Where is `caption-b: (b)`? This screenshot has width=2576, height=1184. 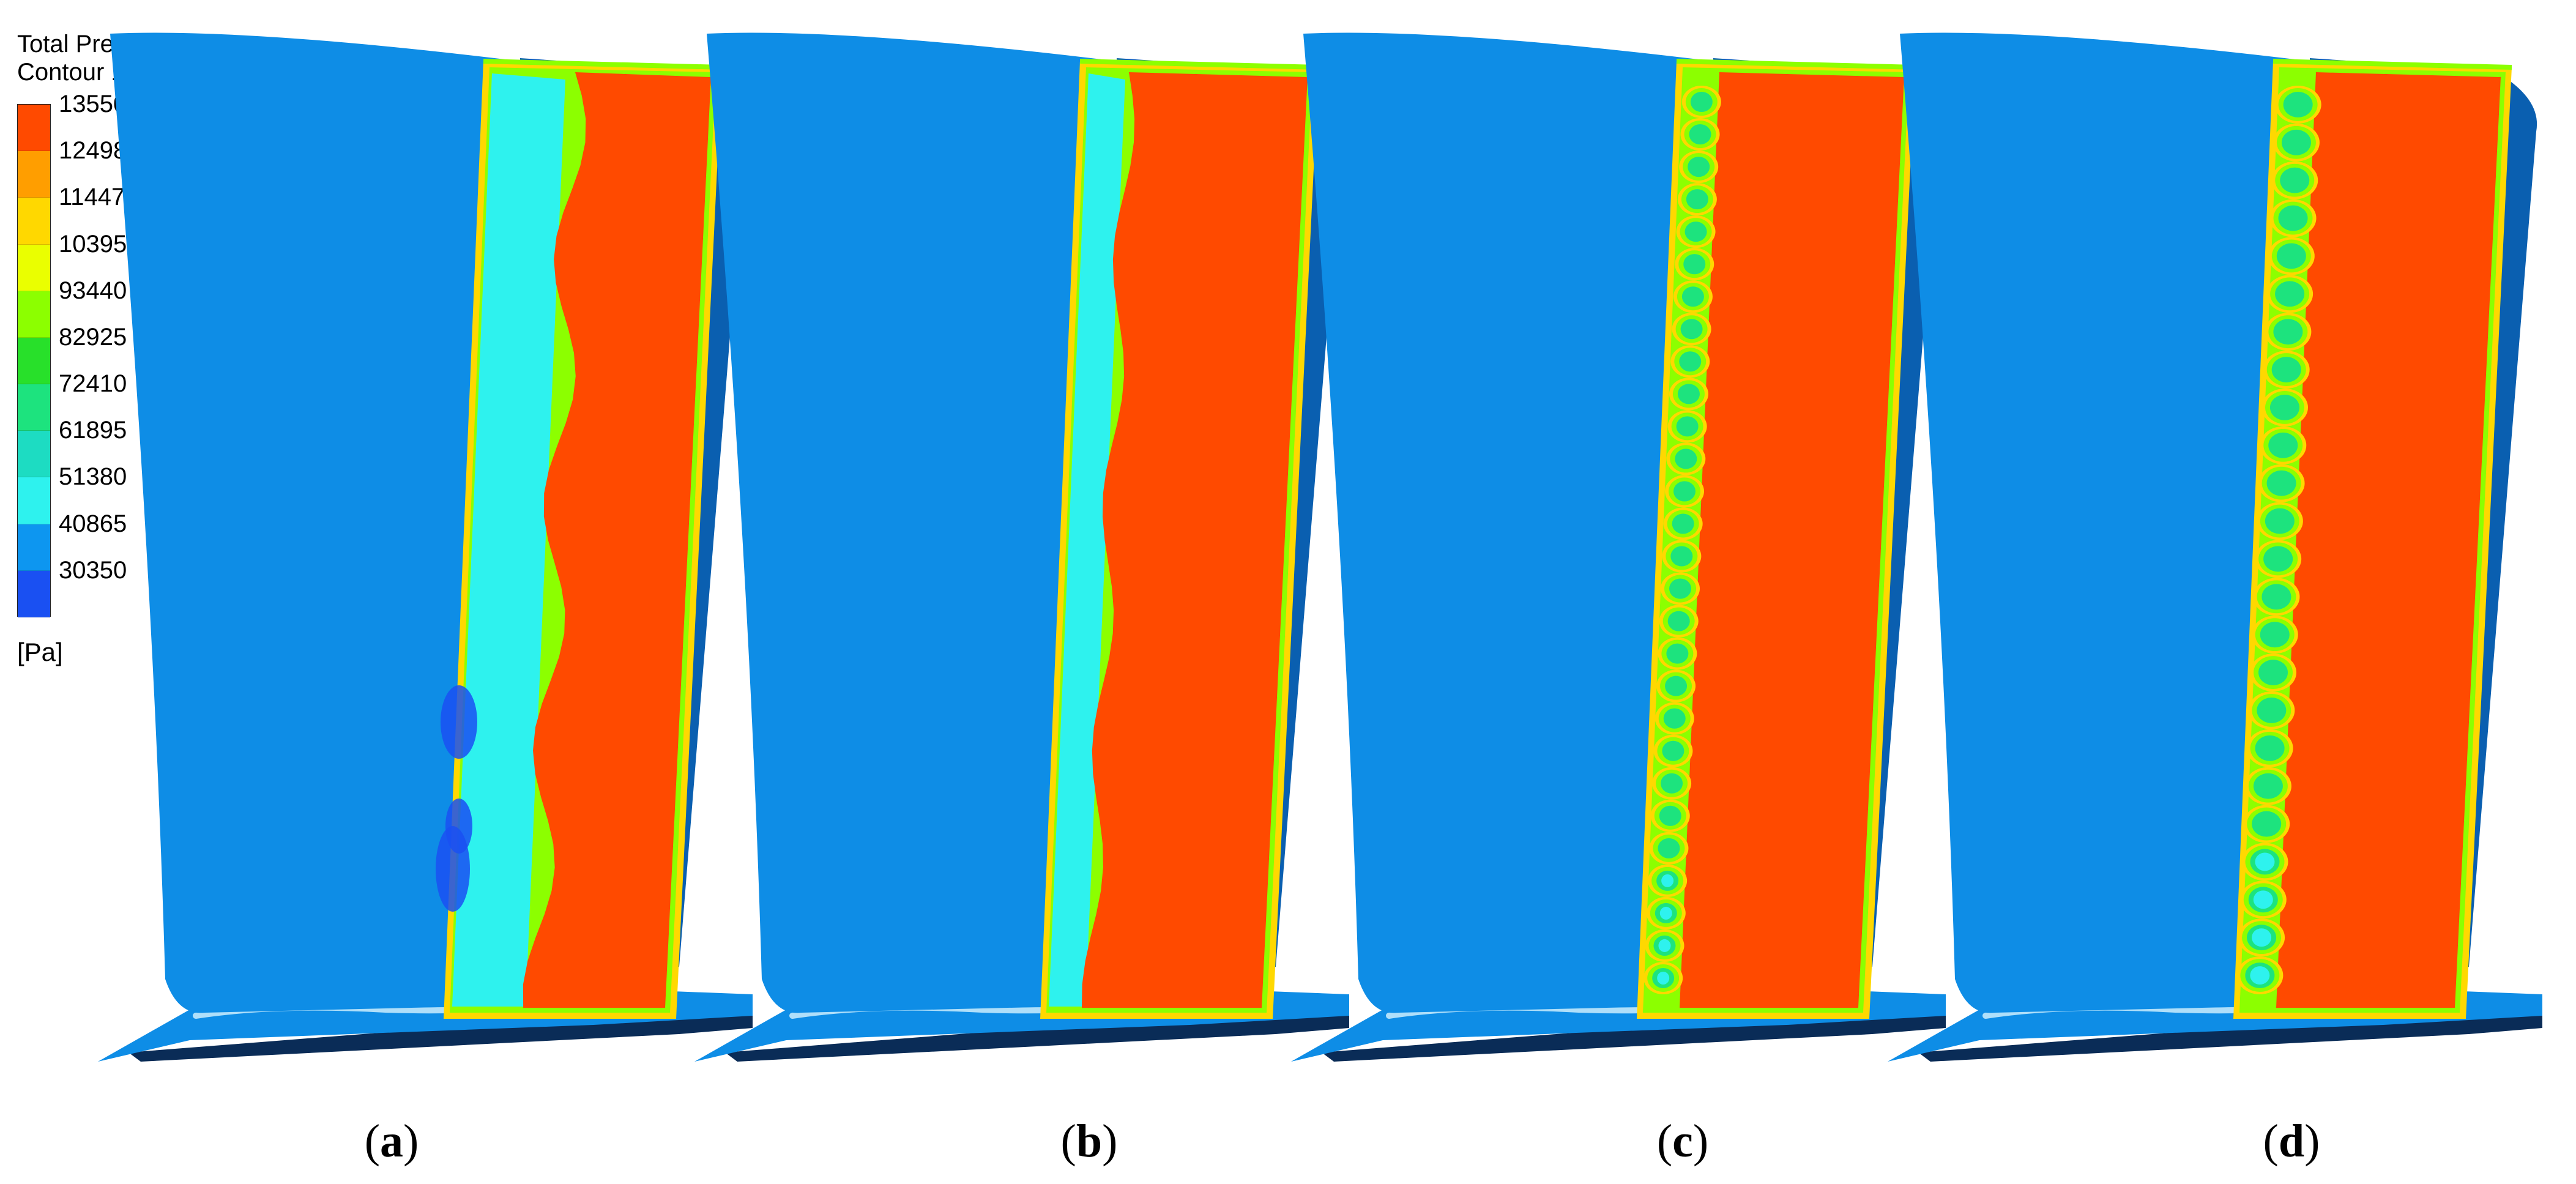
caption-b: (b) is located at coordinates (1089, 1141).